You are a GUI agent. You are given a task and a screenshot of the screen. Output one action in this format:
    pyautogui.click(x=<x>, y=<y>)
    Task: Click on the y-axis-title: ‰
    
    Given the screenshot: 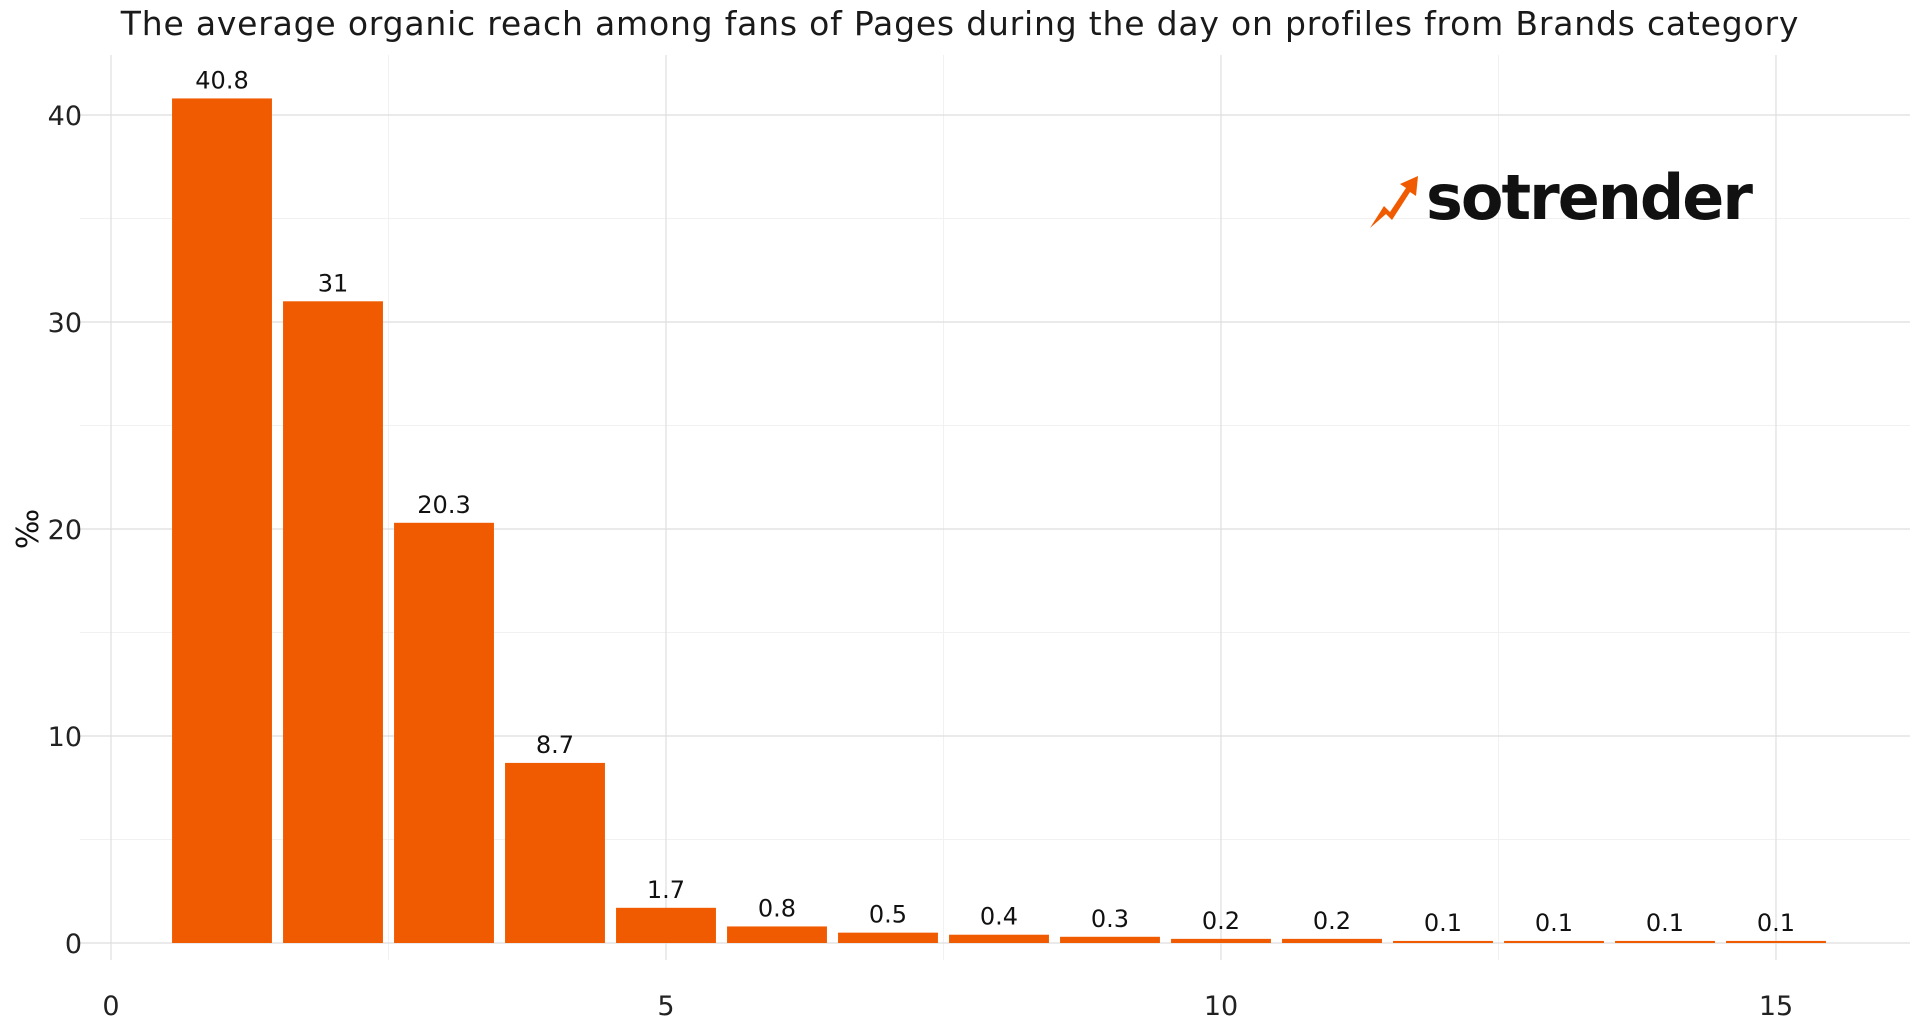 What is the action you would take?
    pyautogui.click(x=28, y=529)
    